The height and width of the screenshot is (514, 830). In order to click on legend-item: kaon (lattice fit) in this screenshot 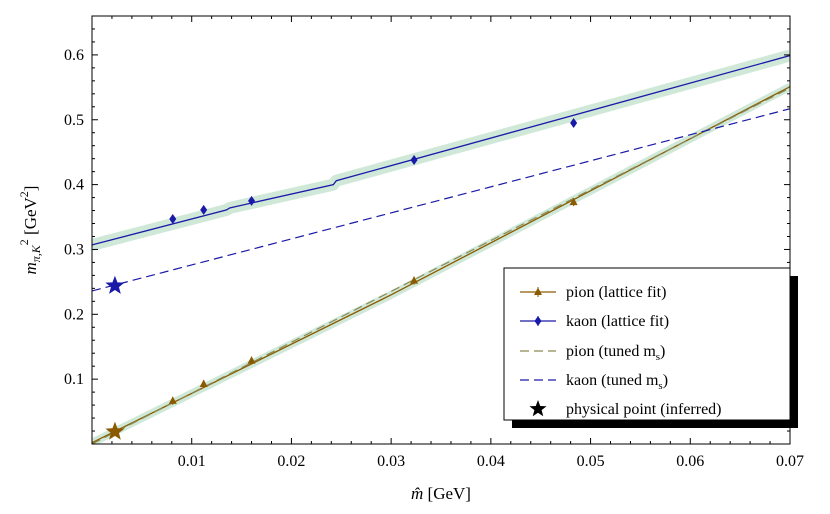, I will do `click(594, 321)`.